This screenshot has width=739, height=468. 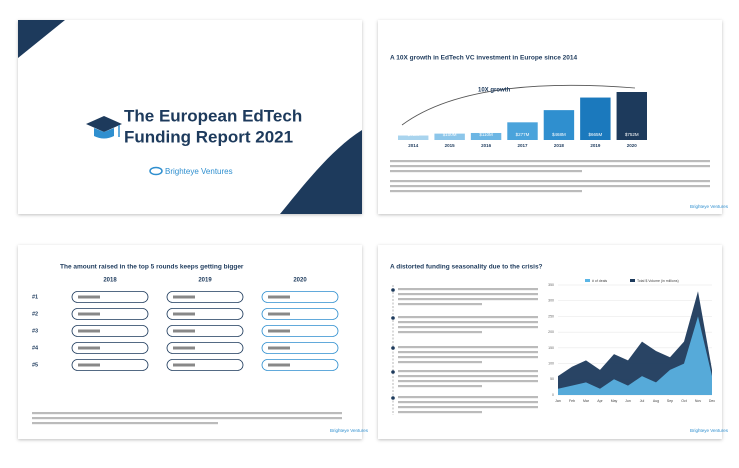 What do you see at coordinates (698, 401) in the screenshot?
I see `x-tick-label: Nov` at bounding box center [698, 401].